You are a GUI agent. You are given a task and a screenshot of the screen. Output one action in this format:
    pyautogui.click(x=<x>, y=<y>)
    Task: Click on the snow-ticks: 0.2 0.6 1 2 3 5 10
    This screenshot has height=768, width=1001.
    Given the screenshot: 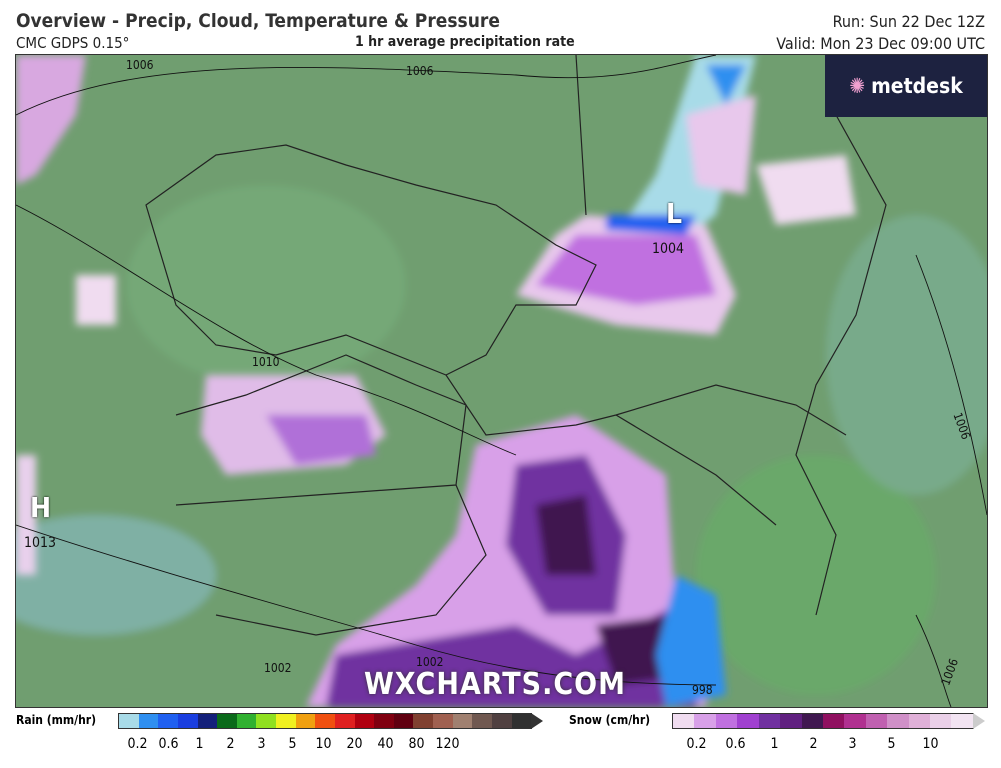 What is the action you would take?
    pyautogui.click(x=813, y=744)
    